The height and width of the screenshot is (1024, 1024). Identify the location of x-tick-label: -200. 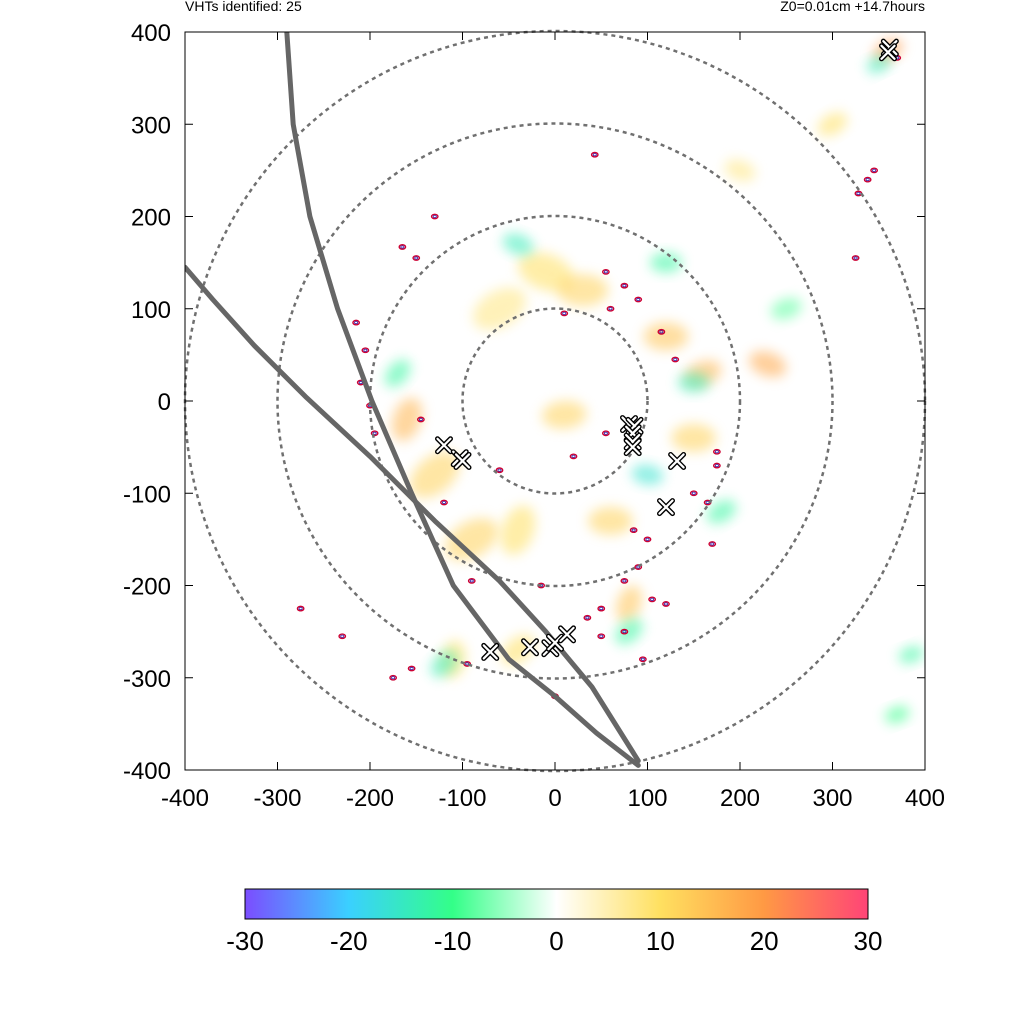
(370, 798).